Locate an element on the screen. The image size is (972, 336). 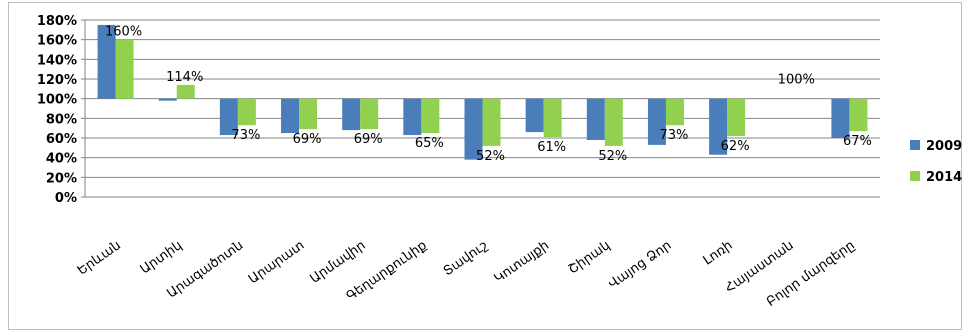
y-tick-label: 80% is located at coordinates (61, 119).